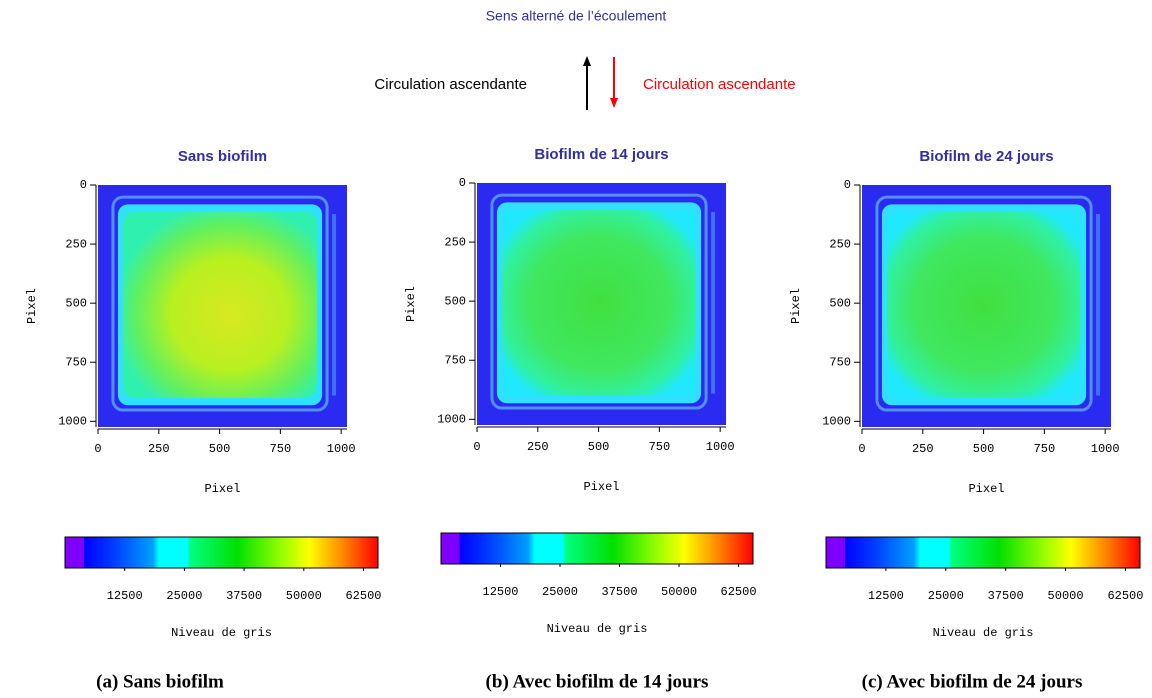 The image size is (1152, 698). What do you see at coordinates (160, 681) in the screenshot?
I see `caption: (a) Sans biofilm` at bounding box center [160, 681].